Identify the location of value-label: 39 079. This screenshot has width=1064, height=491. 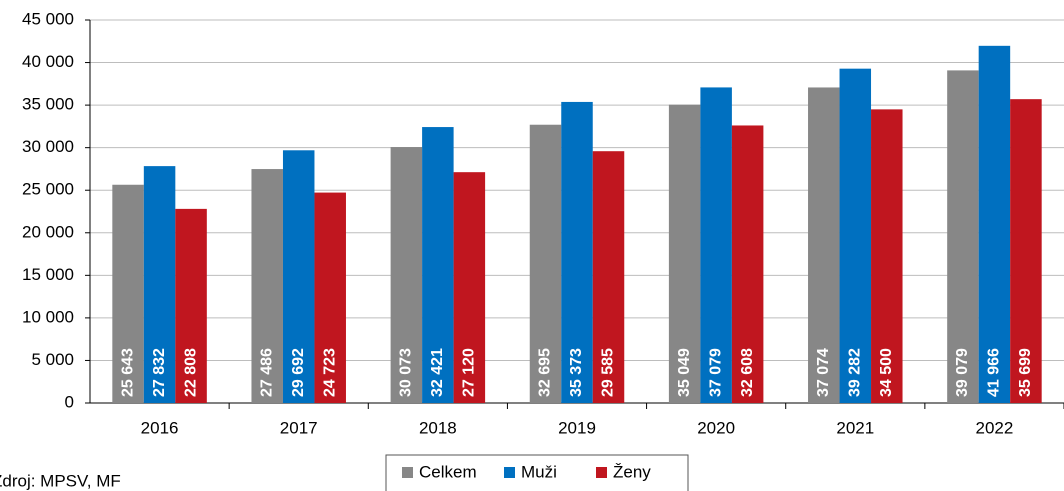
(962, 372).